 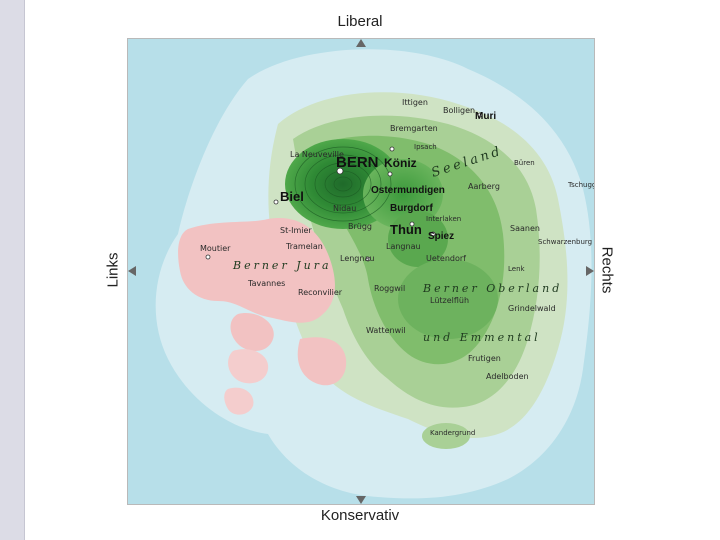 I want to click on place-ittigen: Ittigen, so click(x=415, y=102).